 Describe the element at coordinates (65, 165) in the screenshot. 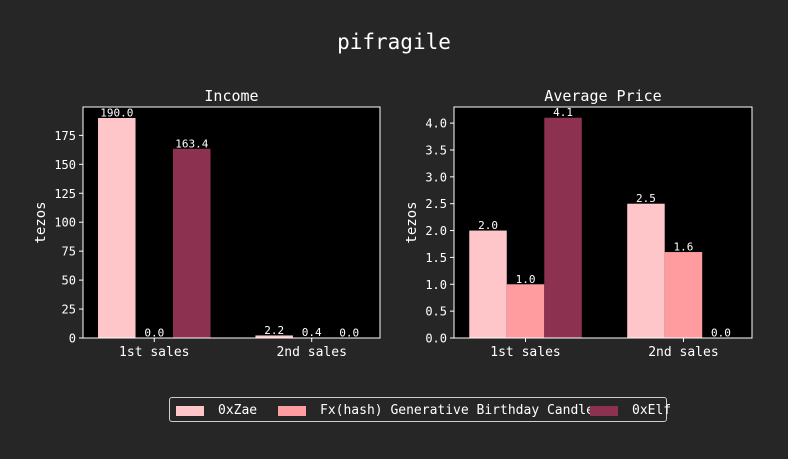

I see `y-tick-label: 150` at that location.